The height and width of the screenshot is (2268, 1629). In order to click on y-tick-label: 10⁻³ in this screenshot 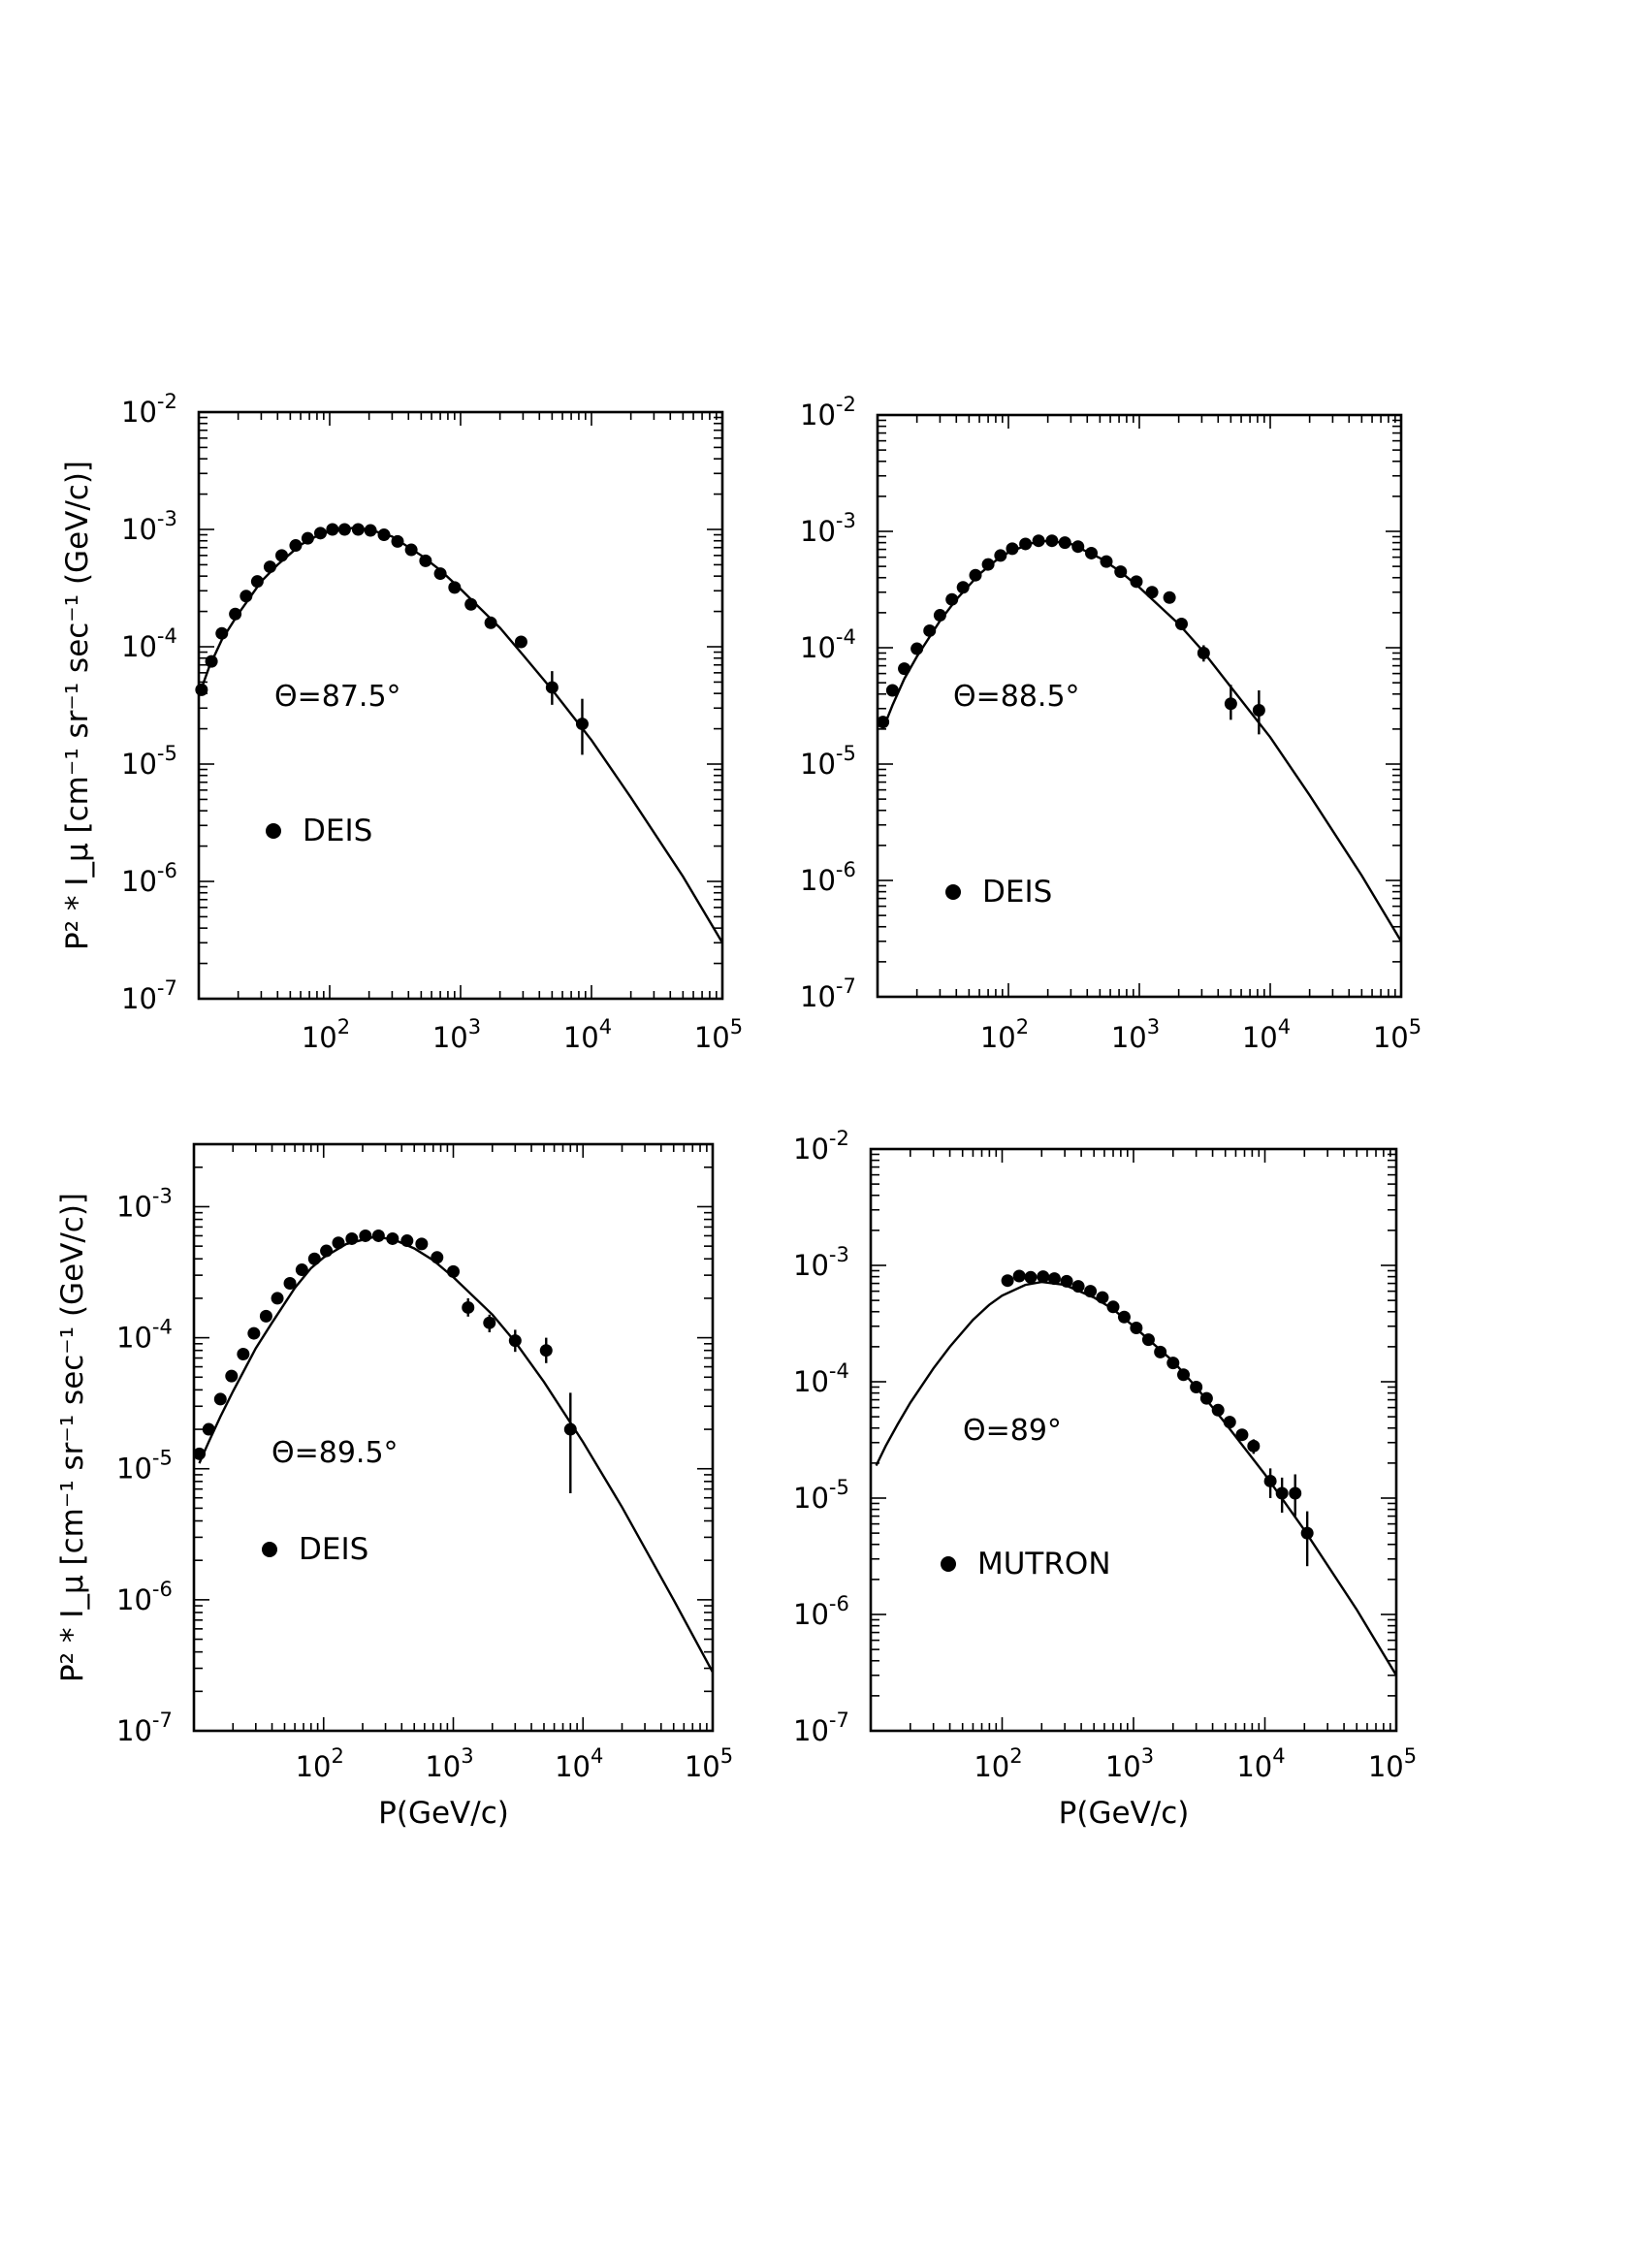, I will do `click(828, 528)`.